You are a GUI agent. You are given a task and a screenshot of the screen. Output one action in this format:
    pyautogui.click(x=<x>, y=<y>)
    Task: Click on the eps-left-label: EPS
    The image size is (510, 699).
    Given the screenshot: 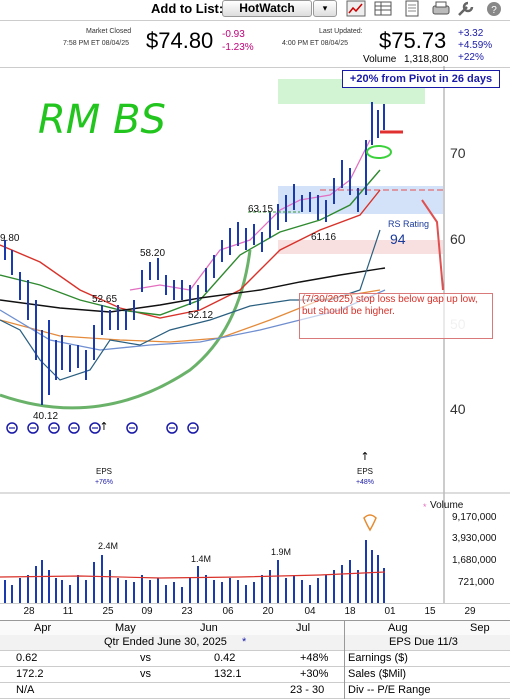 What is the action you would take?
    pyautogui.click(x=104, y=471)
    